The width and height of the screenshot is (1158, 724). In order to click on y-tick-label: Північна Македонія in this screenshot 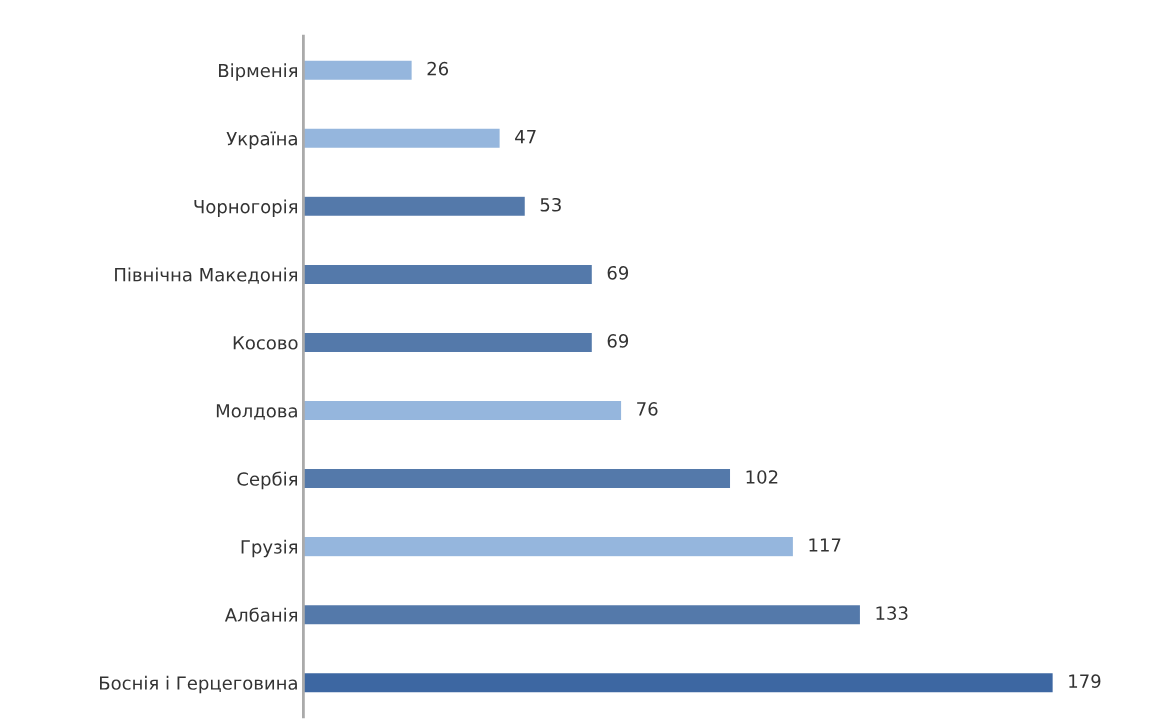, I will do `click(206, 275)`.